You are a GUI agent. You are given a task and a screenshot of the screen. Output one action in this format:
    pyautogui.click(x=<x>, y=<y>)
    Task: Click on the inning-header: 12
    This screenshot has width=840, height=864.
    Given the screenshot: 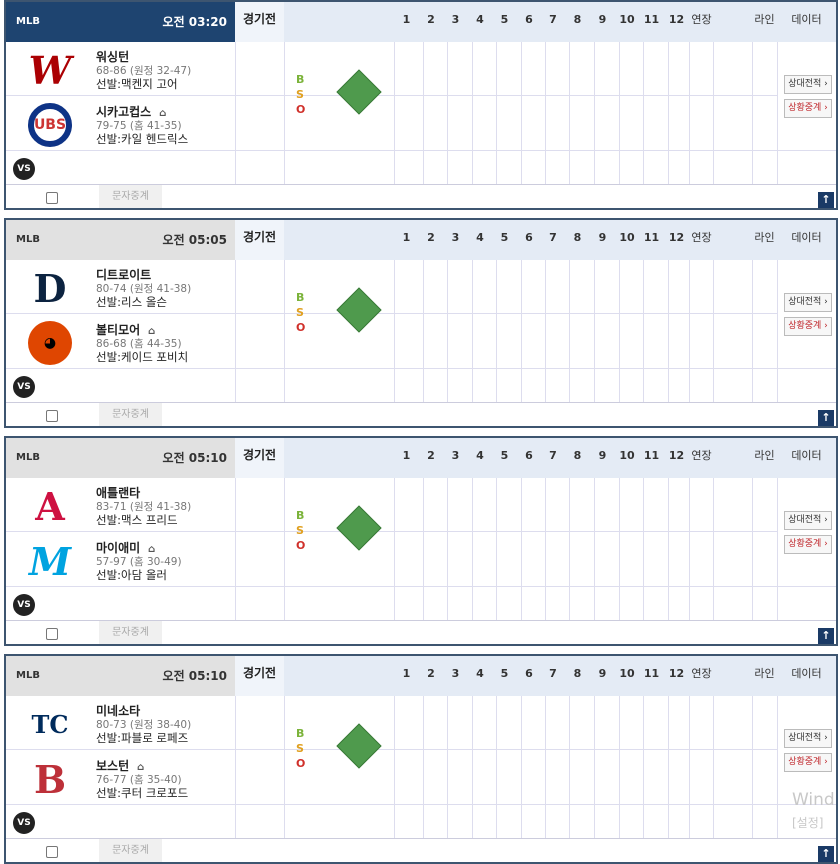 What is the action you would take?
    pyautogui.click(x=676, y=237)
    